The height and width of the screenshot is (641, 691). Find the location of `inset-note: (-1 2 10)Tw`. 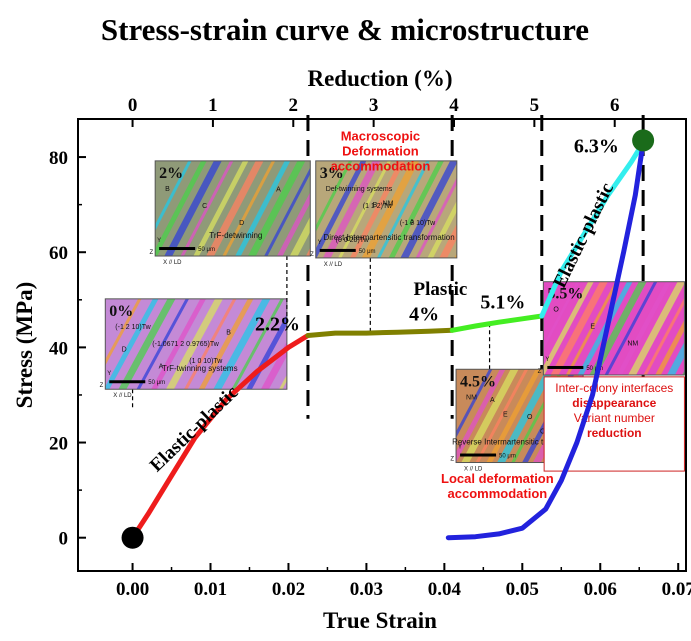

inset-note: (-1 2 10)Tw is located at coordinates (133, 327).